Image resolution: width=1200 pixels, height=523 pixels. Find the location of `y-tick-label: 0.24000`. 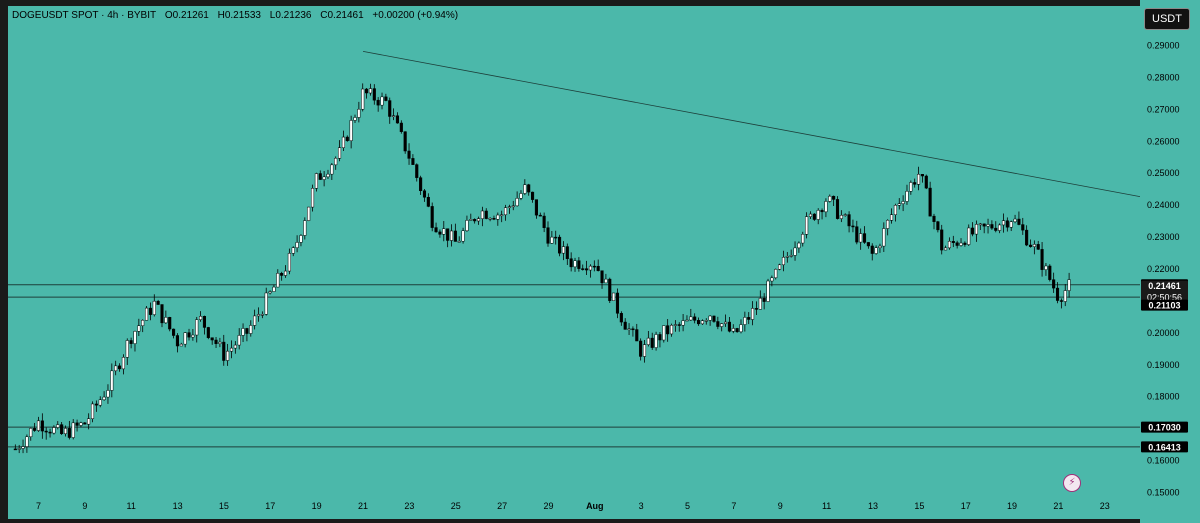

y-tick-label: 0.24000 is located at coordinates (1163, 205).